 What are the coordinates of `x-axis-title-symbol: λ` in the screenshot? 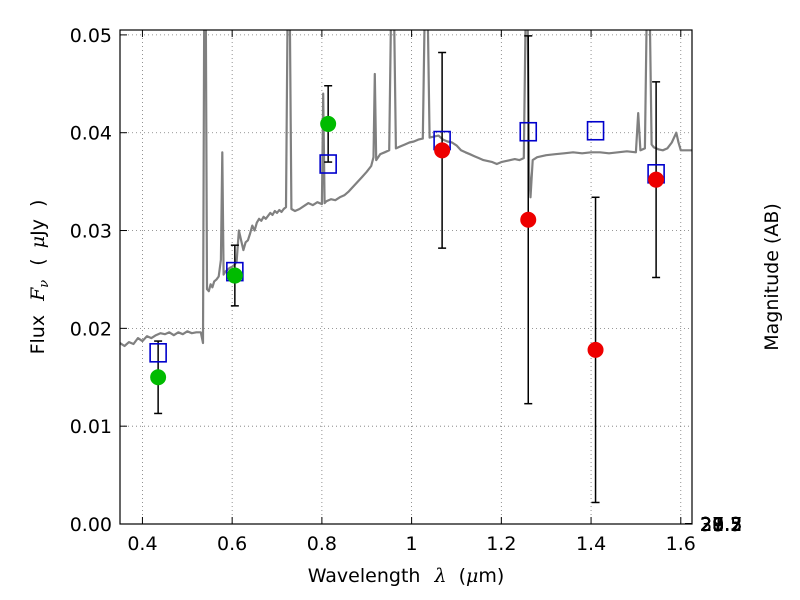 It's located at (439, 576).